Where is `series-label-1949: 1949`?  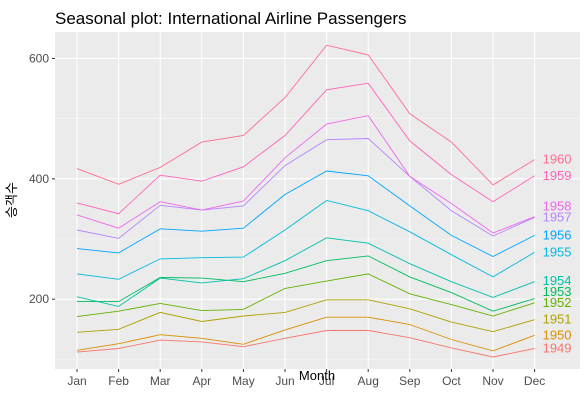 series-label-1949: 1949 is located at coordinates (557, 348).